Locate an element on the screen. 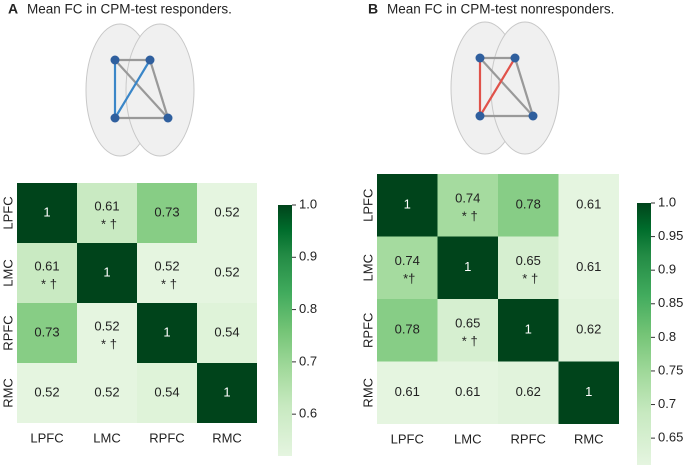 The height and width of the screenshot is (475, 700). chart-title: Mean FC in CPM-test responders. is located at coordinates (129, 9).